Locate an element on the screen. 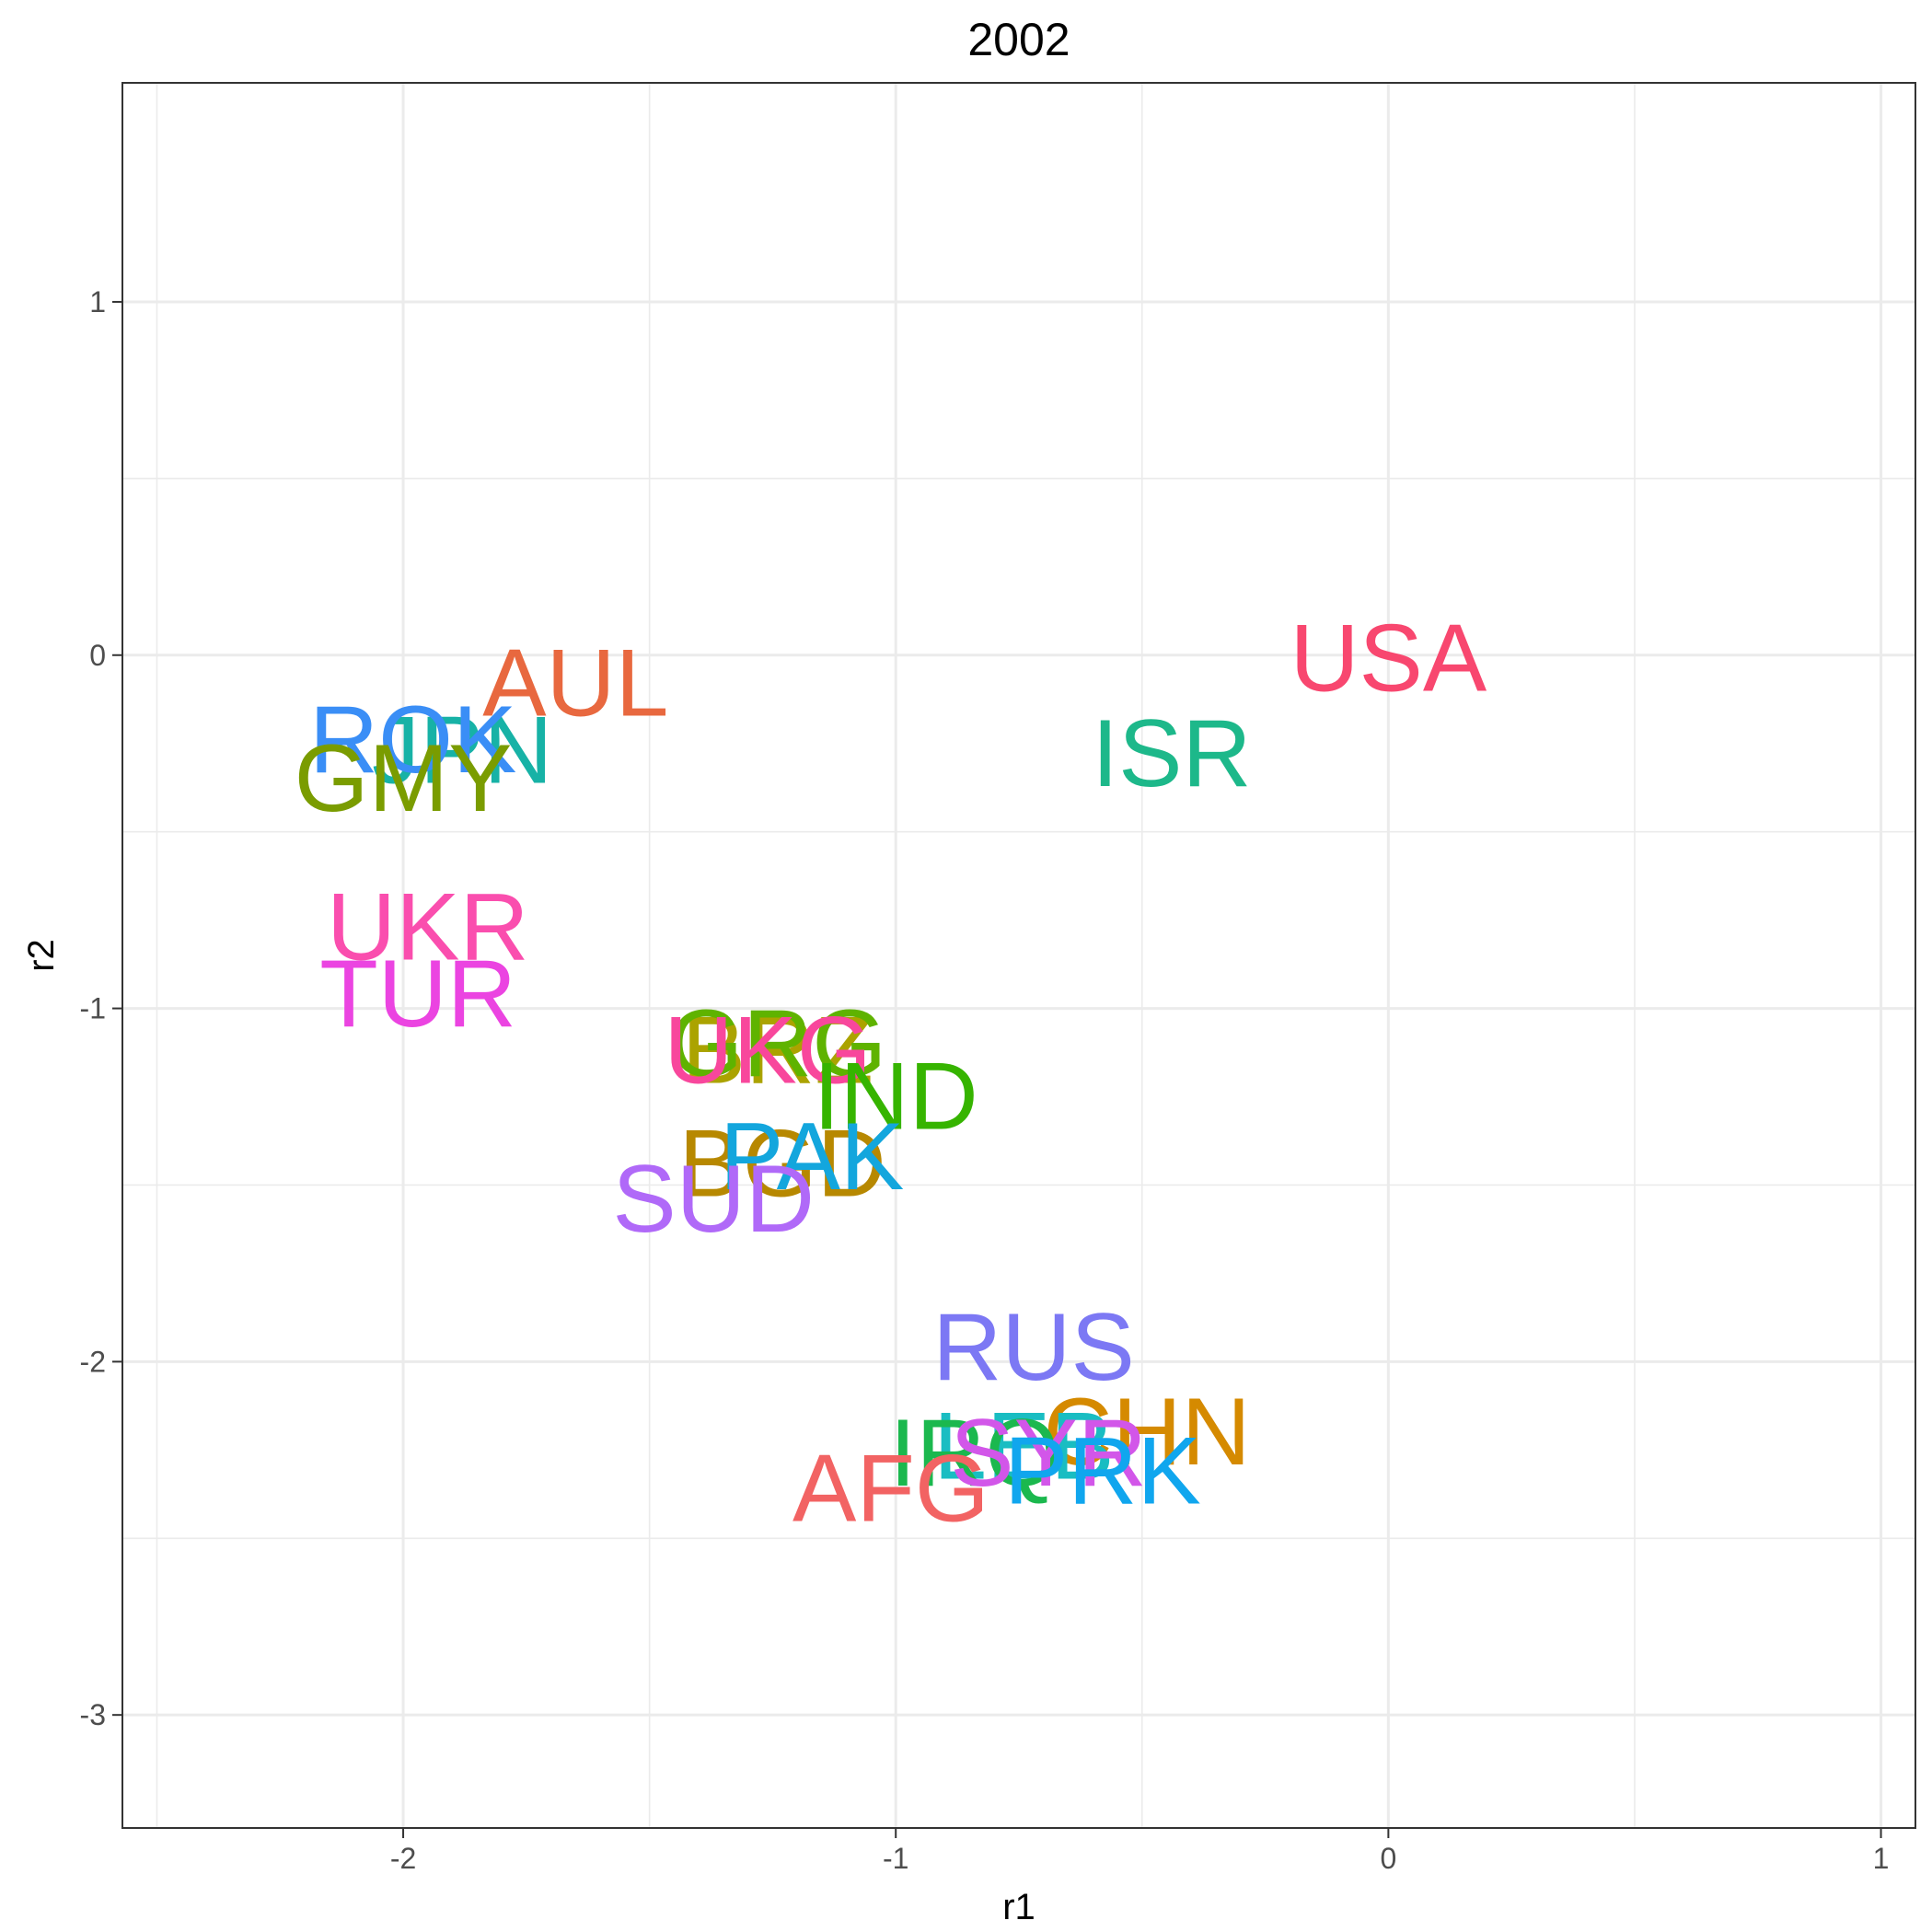 This screenshot has height=1932, width=1932. point-label-chn: CHN is located at coordinates (1146, 1432).